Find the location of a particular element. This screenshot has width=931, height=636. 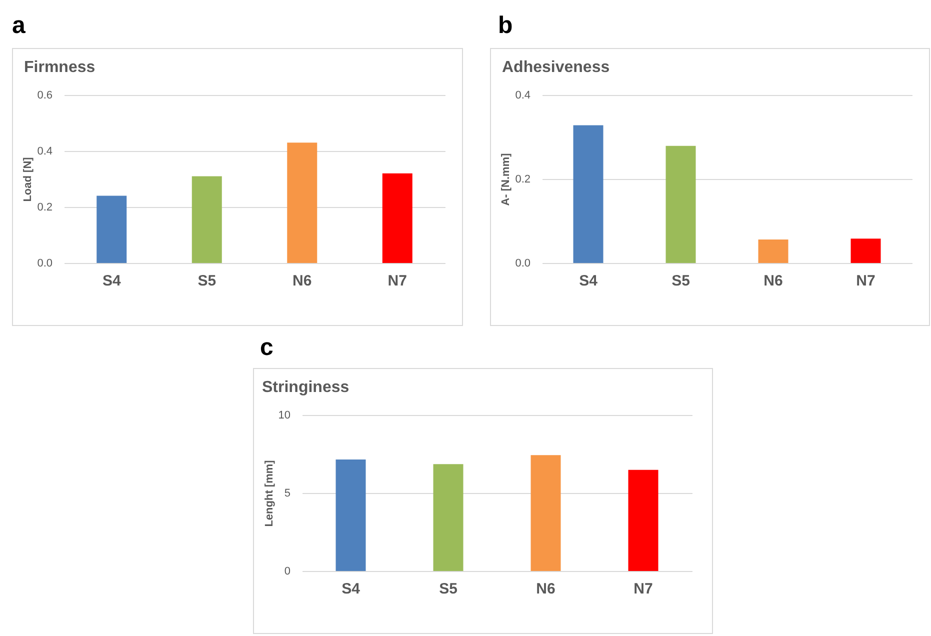

text: a is located at coordinates (19, 26).